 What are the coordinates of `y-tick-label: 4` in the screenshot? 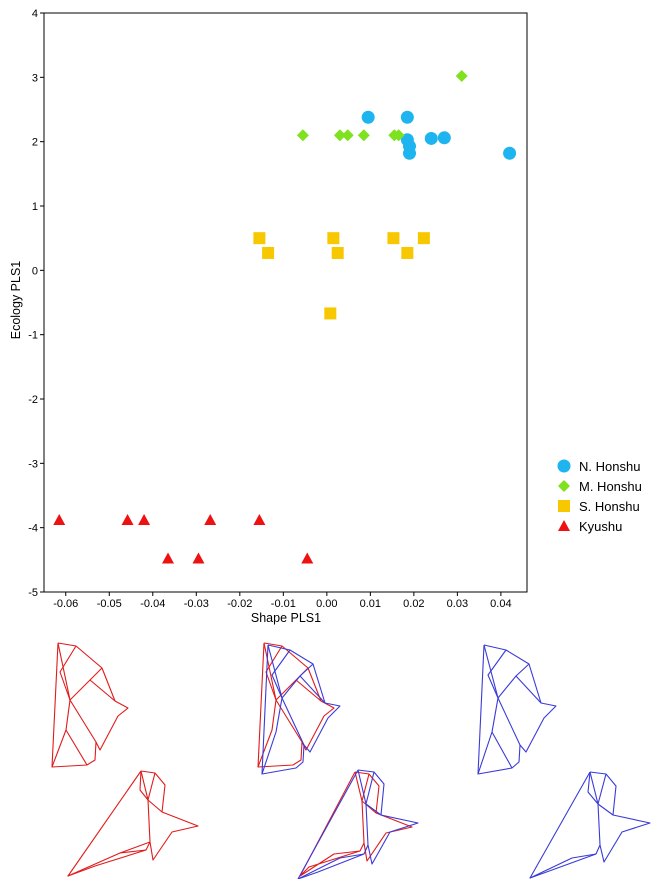 It's located at (35, 14).